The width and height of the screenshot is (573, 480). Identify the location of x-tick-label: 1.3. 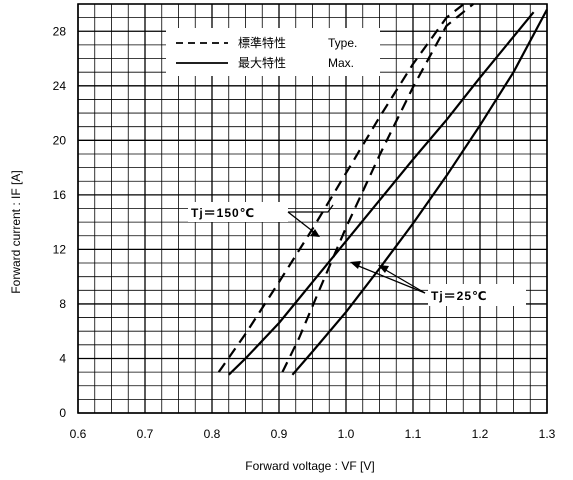
(547, 434).